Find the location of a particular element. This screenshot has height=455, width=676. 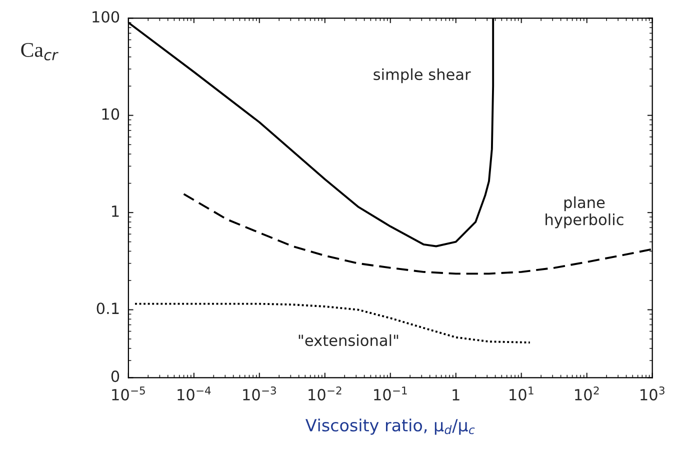

annotation: plane hyperbolic is located at coordinates (585, 212).